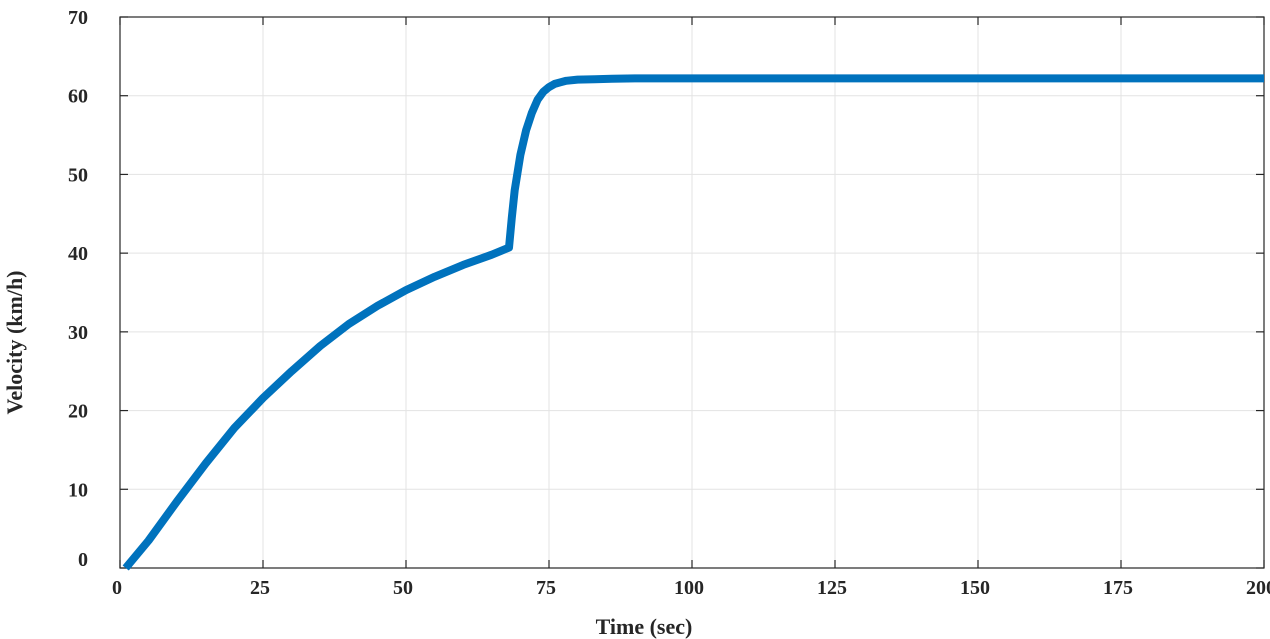 The height and width of the screenshot is (639, 1270). What do you see at coordinates (78, 97) in the screenshot?
I see `y-tick-label: 60` at bounding box center [78, 97].